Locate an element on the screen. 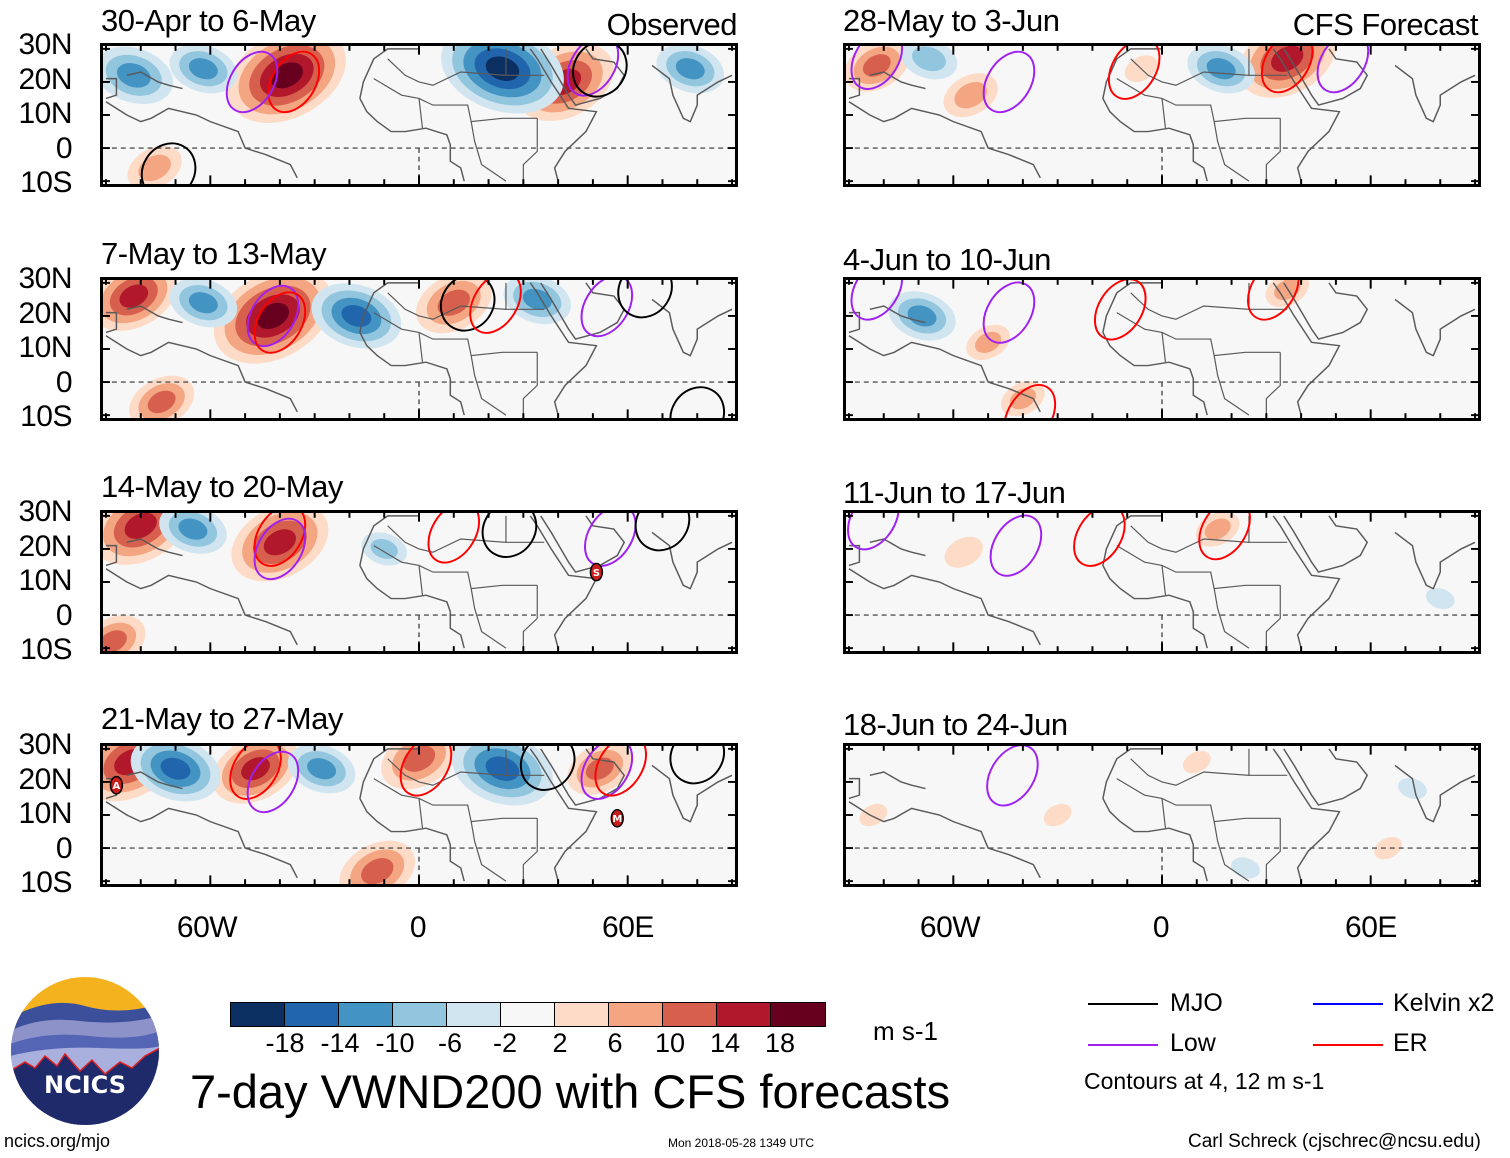  site-link: ncics.org/mjo is located at coordinates (57, 1141).